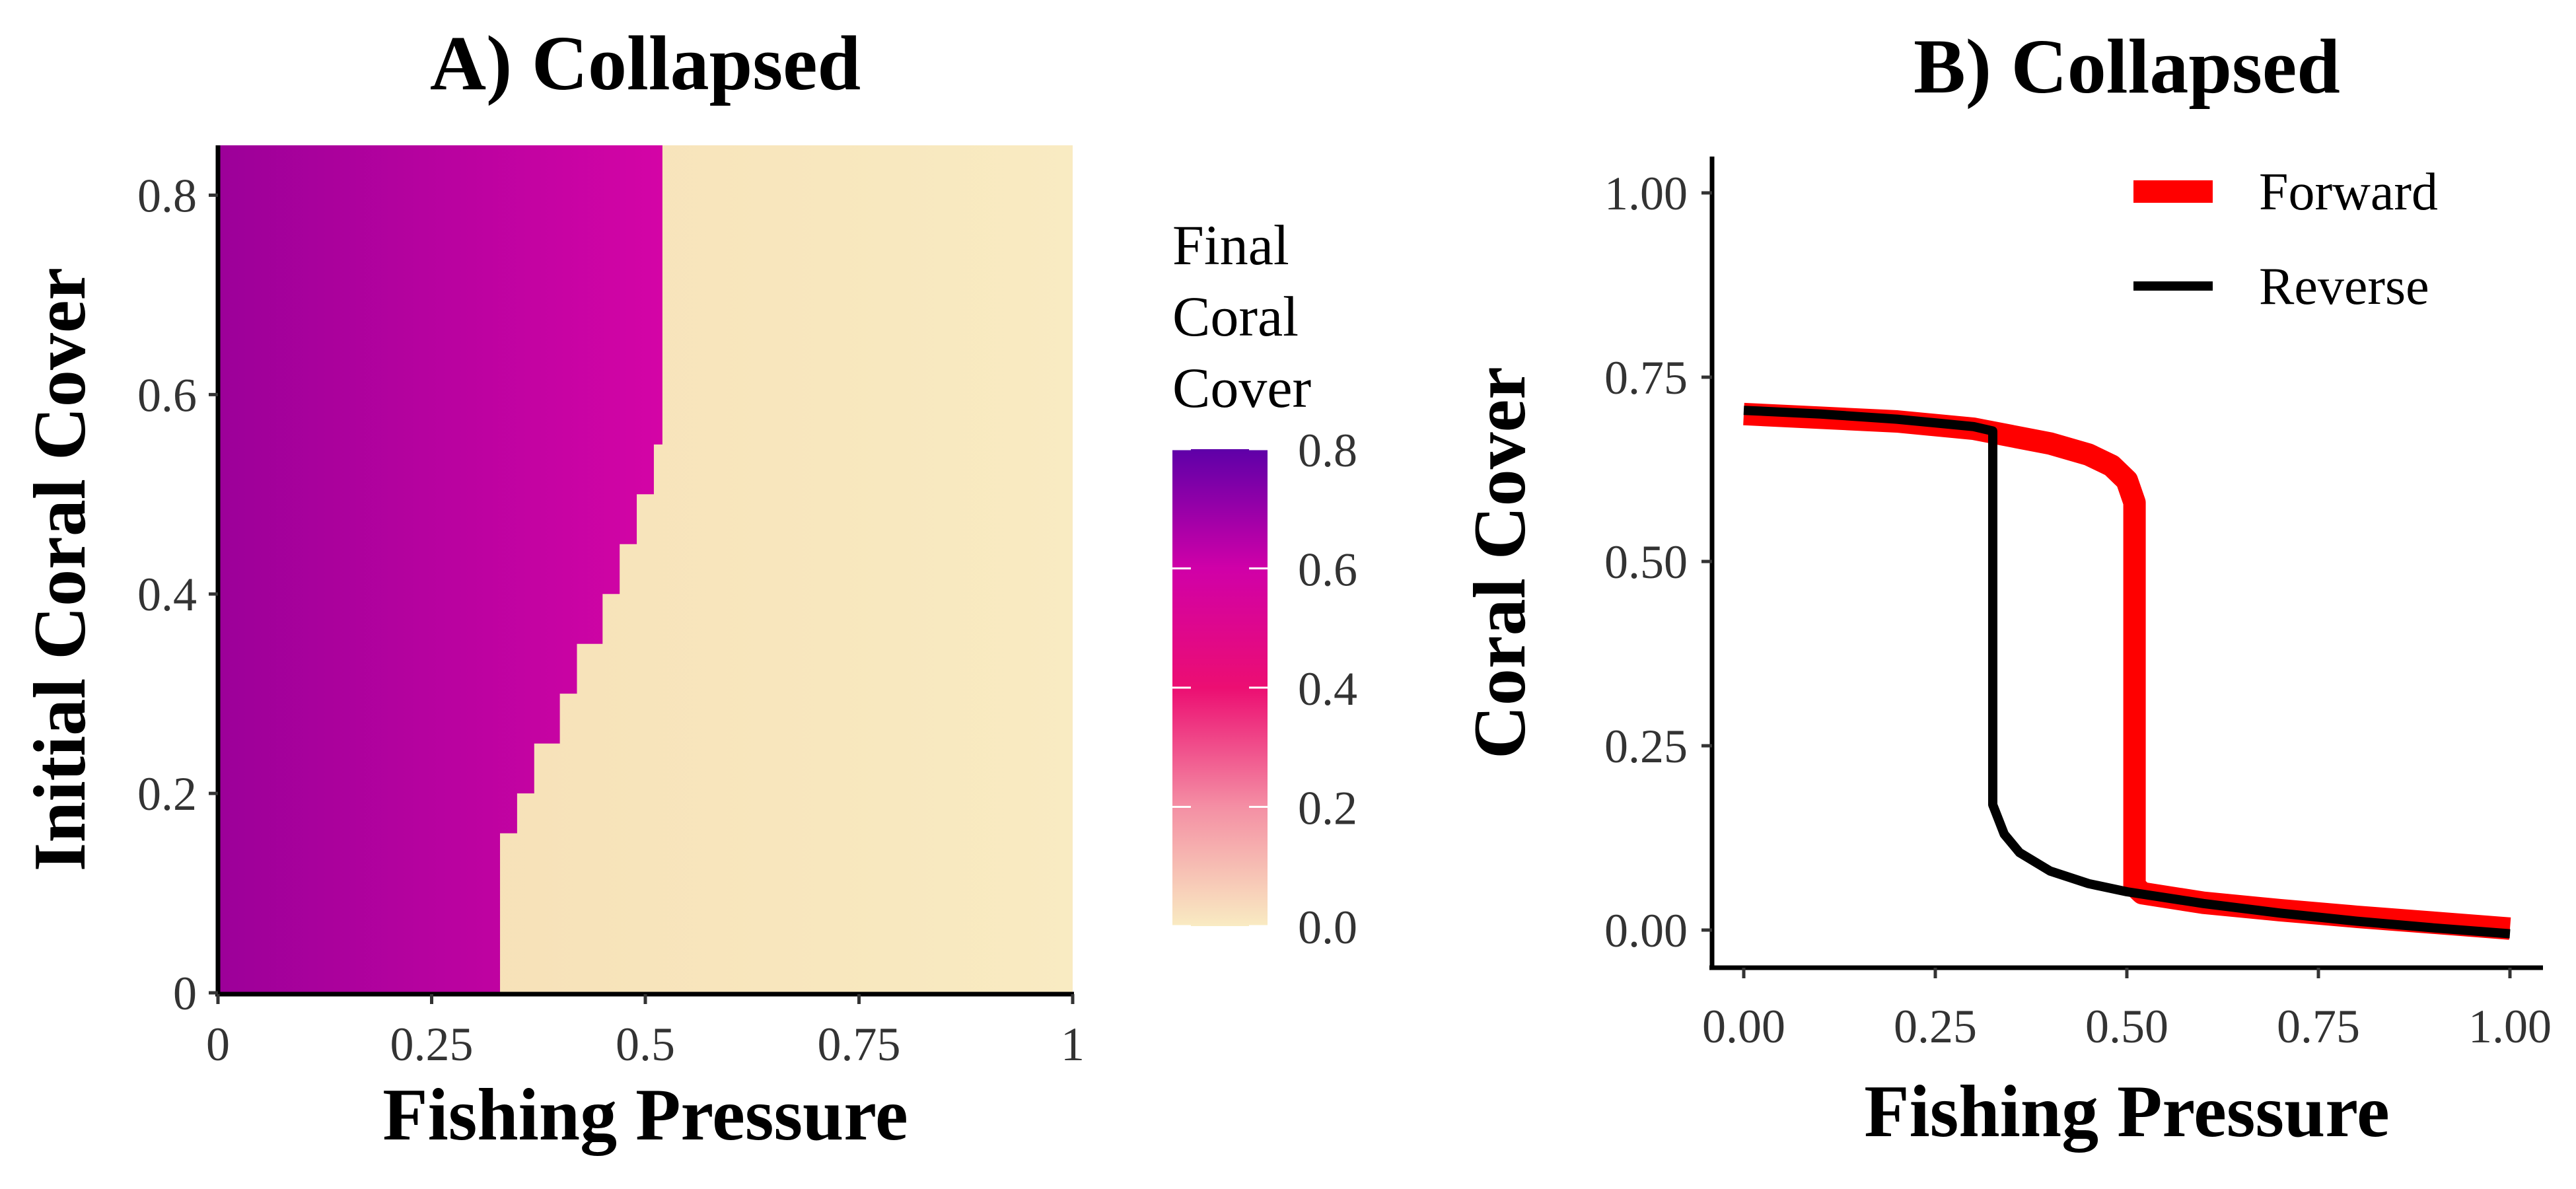  What do you see at coordinates (1936, 1026) in the screenshot?
I see `line-x-tick-label: 0.25` at bounding box center [1936, 1026].